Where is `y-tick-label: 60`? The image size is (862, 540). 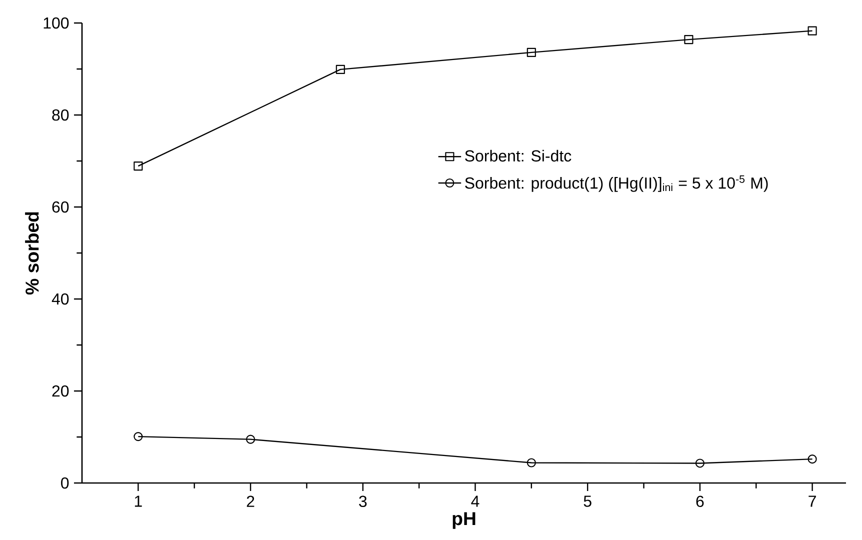 y-tick-label: 60 is located at coordinates (60, 207).